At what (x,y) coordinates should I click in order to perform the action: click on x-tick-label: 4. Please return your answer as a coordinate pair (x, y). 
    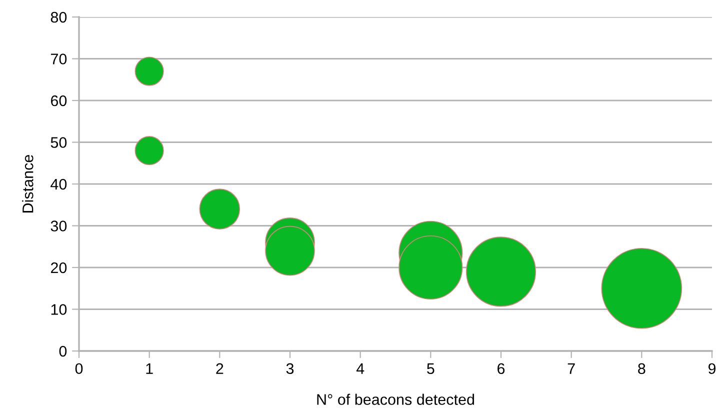
    Looking at the image, I should click on (360, 368).